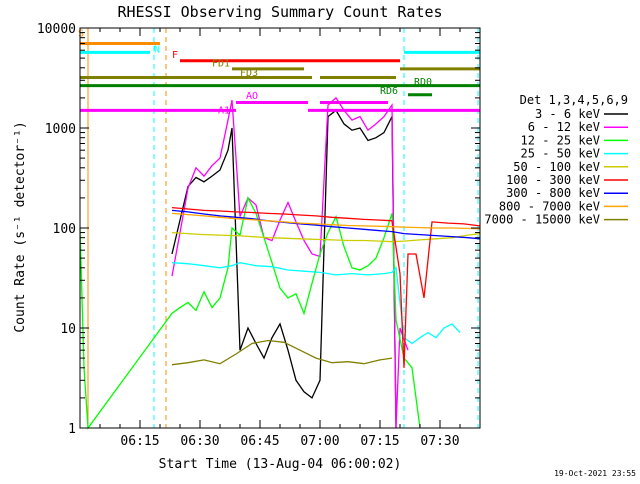 Image resolution: width=640 pixels, height=484 pixels. What do you see at coordinates (556, 167) in the screenshot?
I see `legend-label-50-100-kev: 50 - 100 keV` at bounding box center [556, 167].